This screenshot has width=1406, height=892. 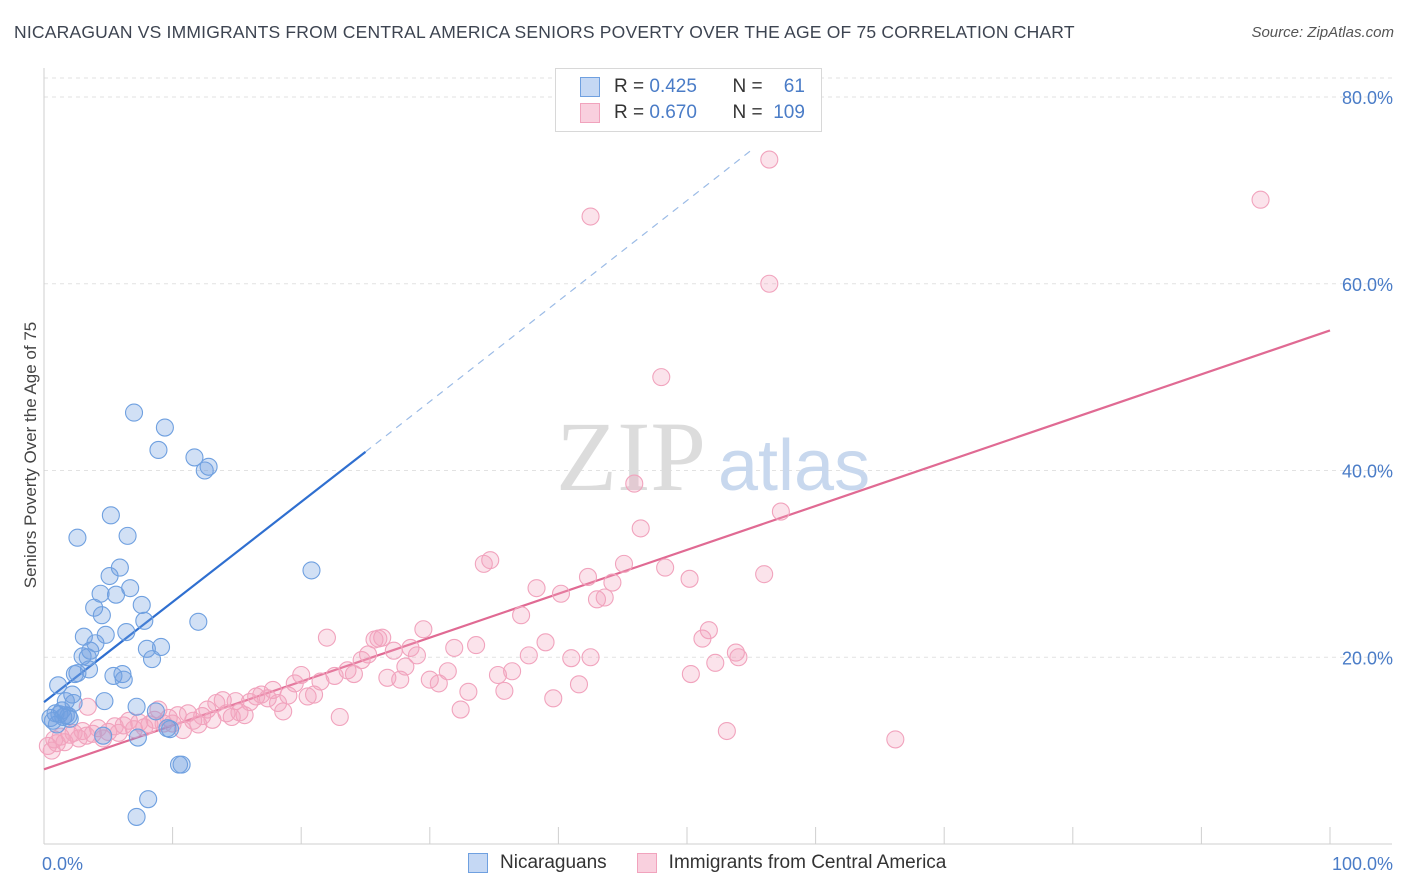 What do you see at coordinates (558, 301) in the screenshot?
I see `trend-line-nicaraguans-extension` at bounding box center [558, 301].